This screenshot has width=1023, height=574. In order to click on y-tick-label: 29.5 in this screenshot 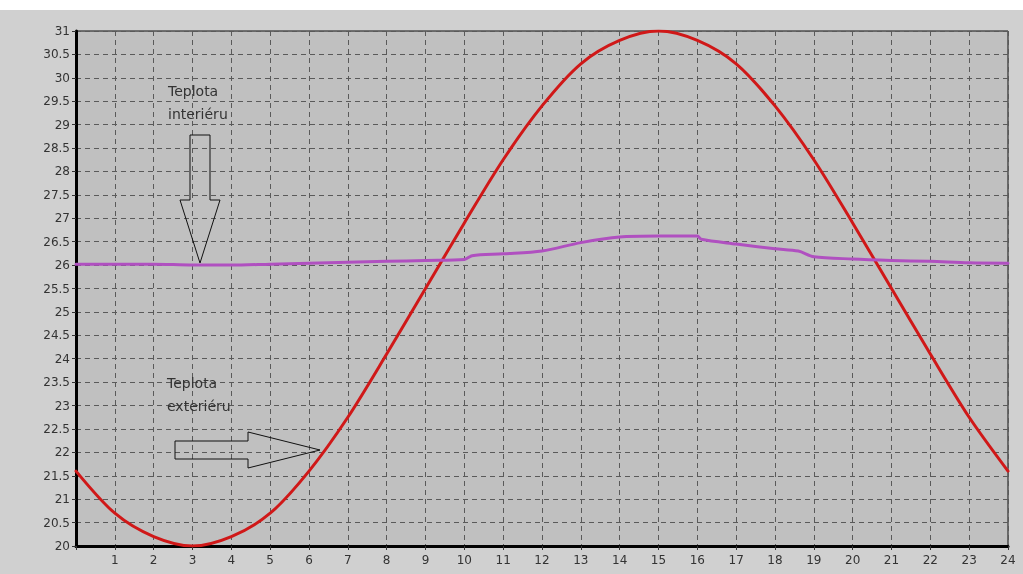, I will do `click(56, 101)`.